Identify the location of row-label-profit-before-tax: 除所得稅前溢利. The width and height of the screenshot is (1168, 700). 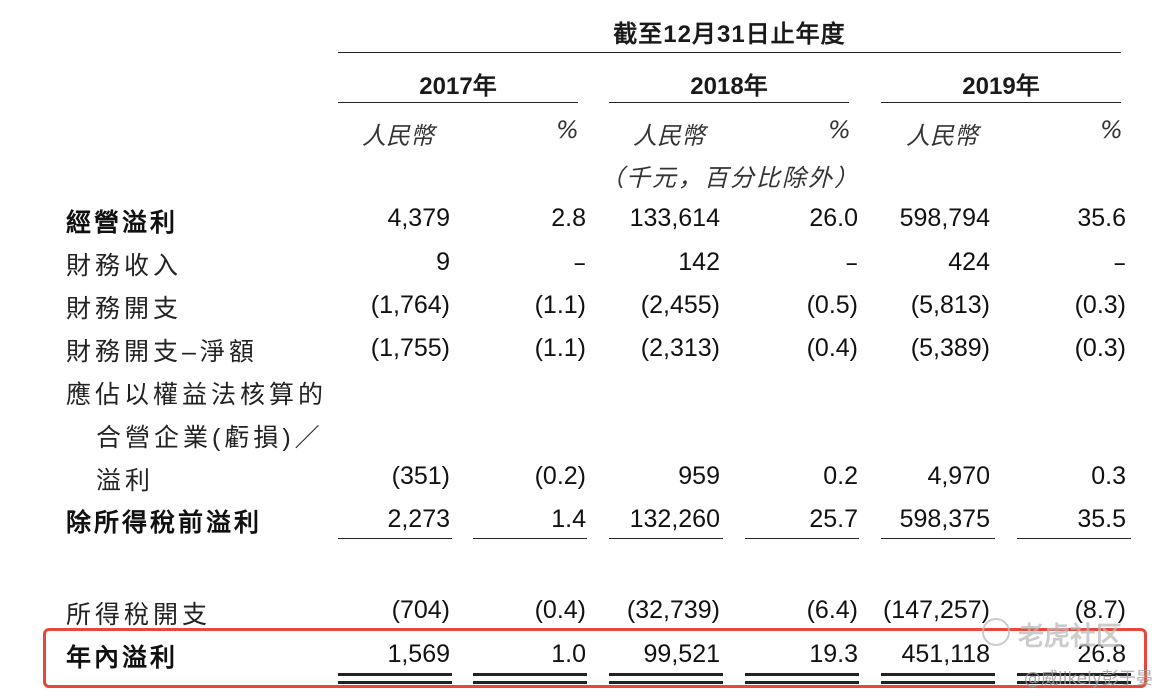
(164, 523).